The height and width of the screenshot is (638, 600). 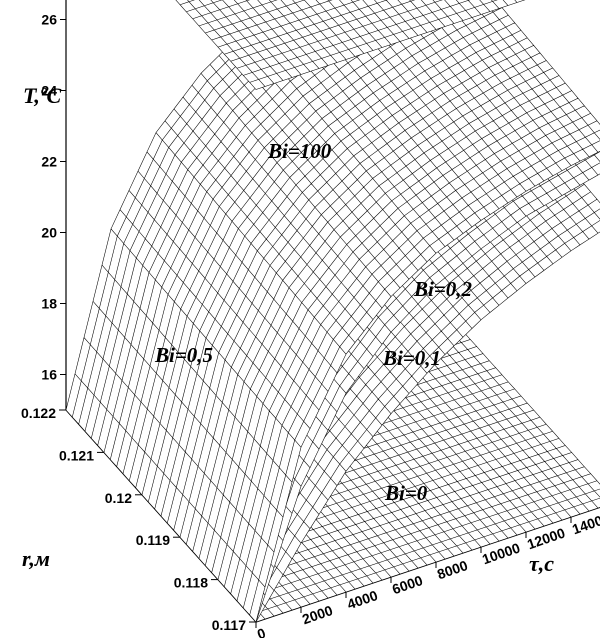 What do you see at coordinates (49, 20) in the screenshot?
I see `z-tick-label: 26` at bounding box center [49, 20].